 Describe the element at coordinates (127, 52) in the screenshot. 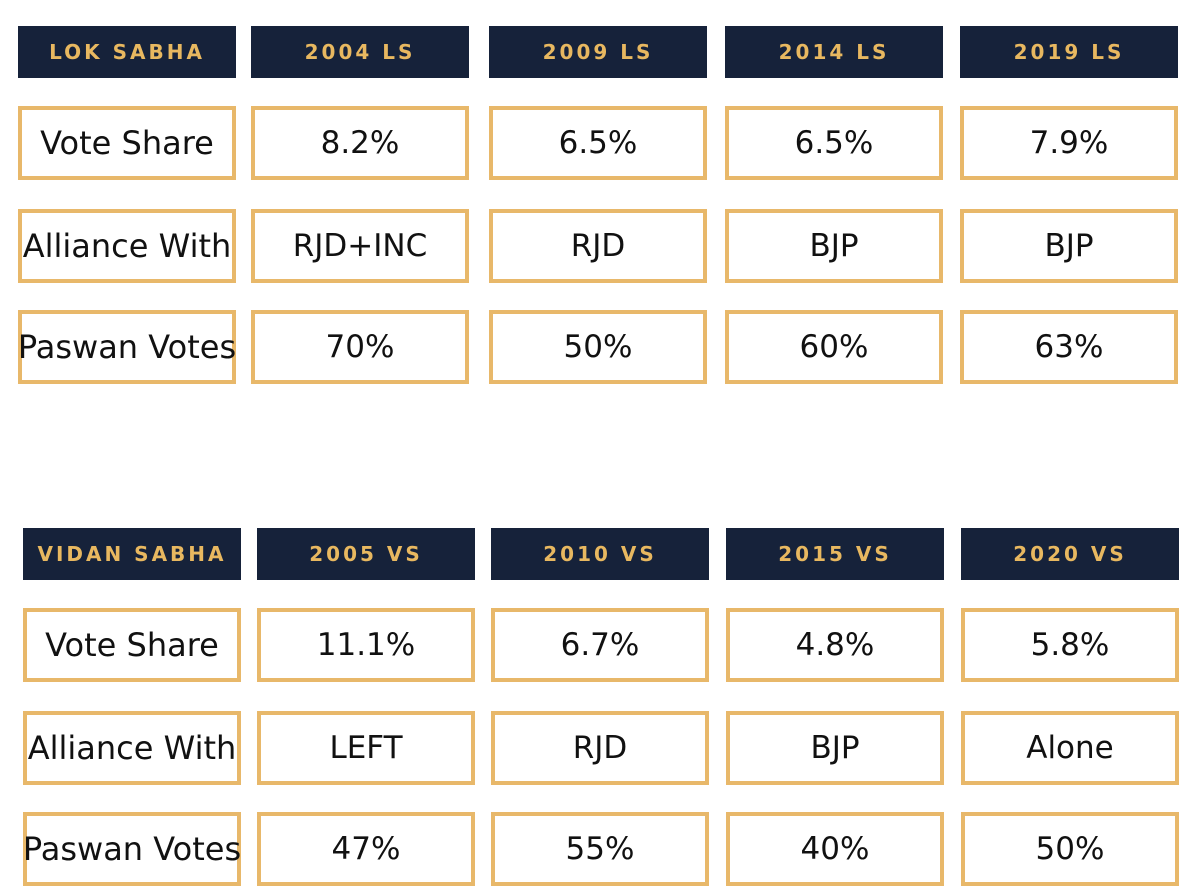

I see `table-title: LOK SABHA` at that location.